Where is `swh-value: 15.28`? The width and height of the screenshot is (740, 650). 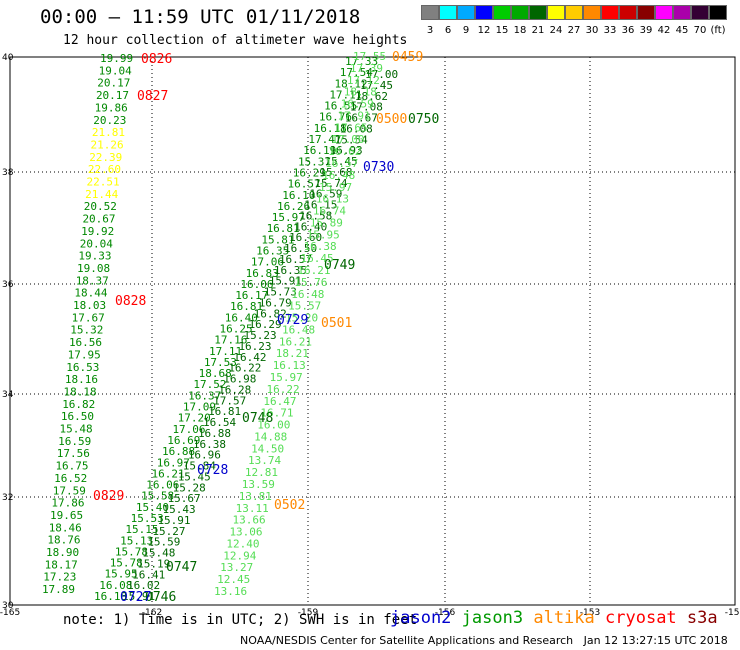 swh-value: 15.28 is located at coordinates (189, 487).